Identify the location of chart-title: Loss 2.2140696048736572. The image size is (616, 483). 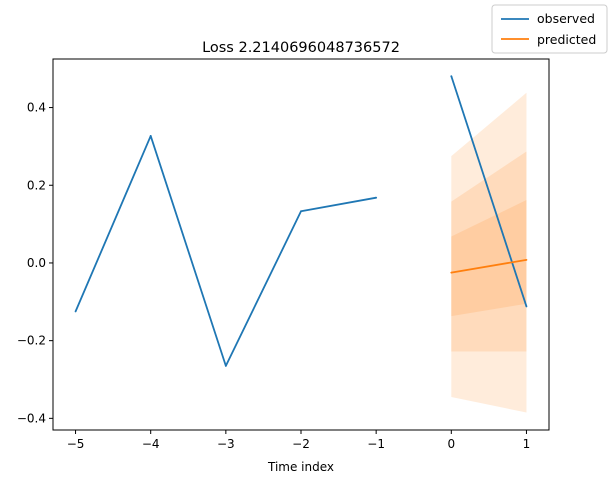
(301, 48).